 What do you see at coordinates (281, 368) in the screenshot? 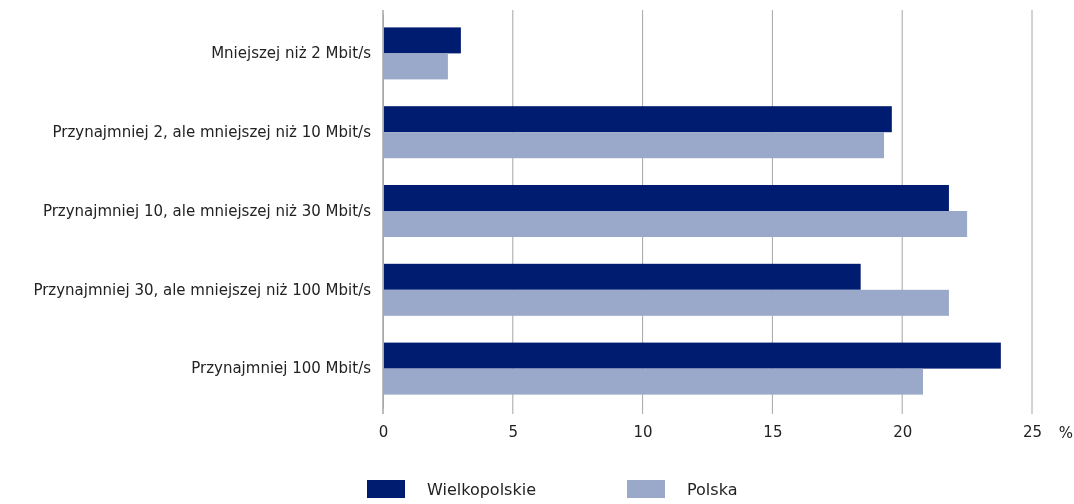
I see `y-tick-label: Przynajmniej 100 Mbit/s` at bounding box center [281, 368].